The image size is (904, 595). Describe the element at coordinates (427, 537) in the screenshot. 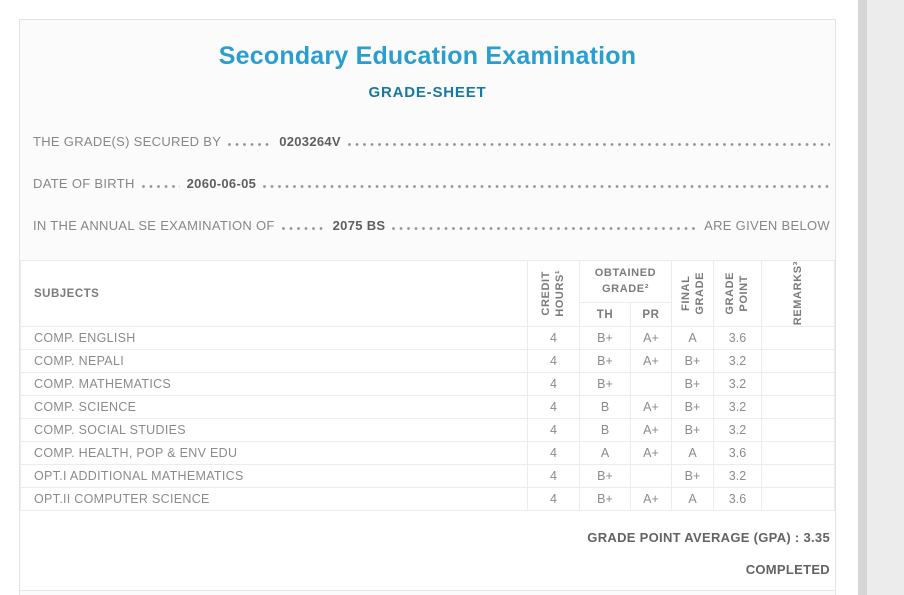

I see `gpa-line: GRADE POINT AVERAGE (GPA) : 3.35` at that location.